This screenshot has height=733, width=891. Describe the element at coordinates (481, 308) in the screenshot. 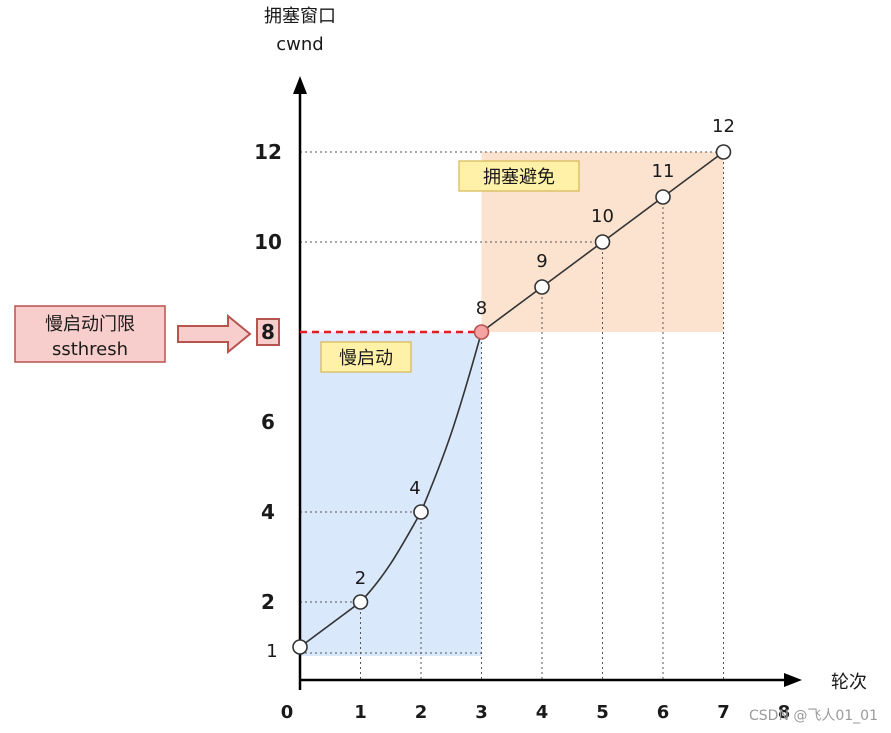

I see `point-label: 8` at that location.